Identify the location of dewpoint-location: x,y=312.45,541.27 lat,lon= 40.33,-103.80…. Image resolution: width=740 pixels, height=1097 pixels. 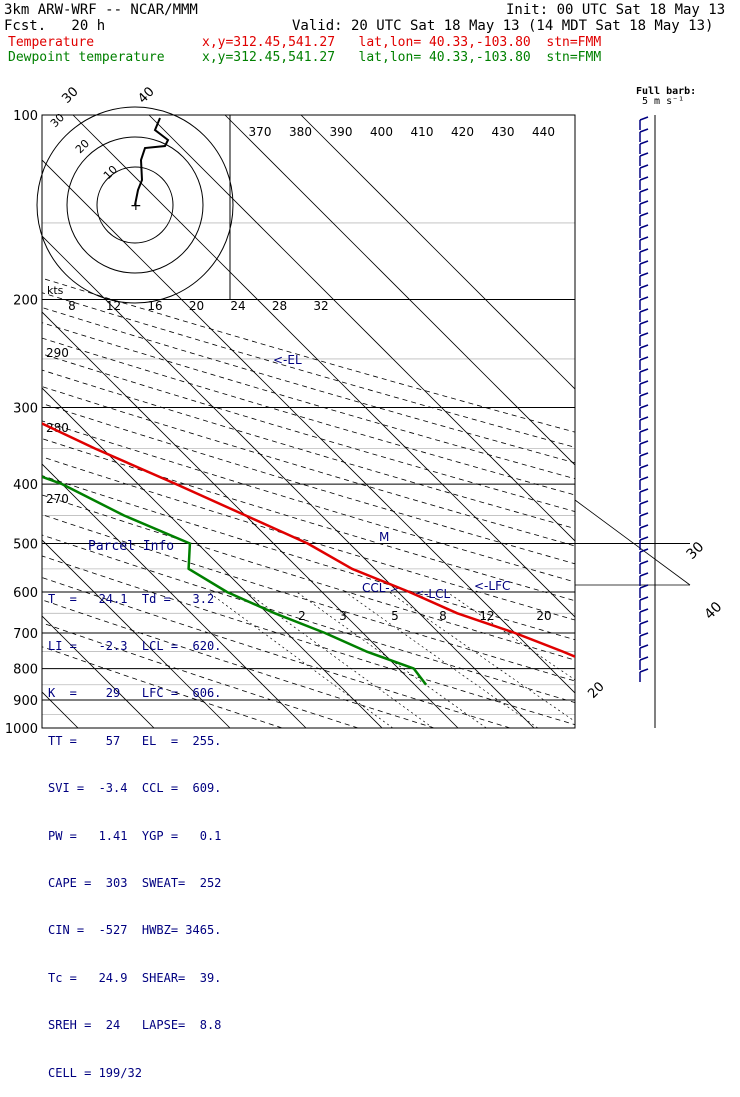
(402, 57).